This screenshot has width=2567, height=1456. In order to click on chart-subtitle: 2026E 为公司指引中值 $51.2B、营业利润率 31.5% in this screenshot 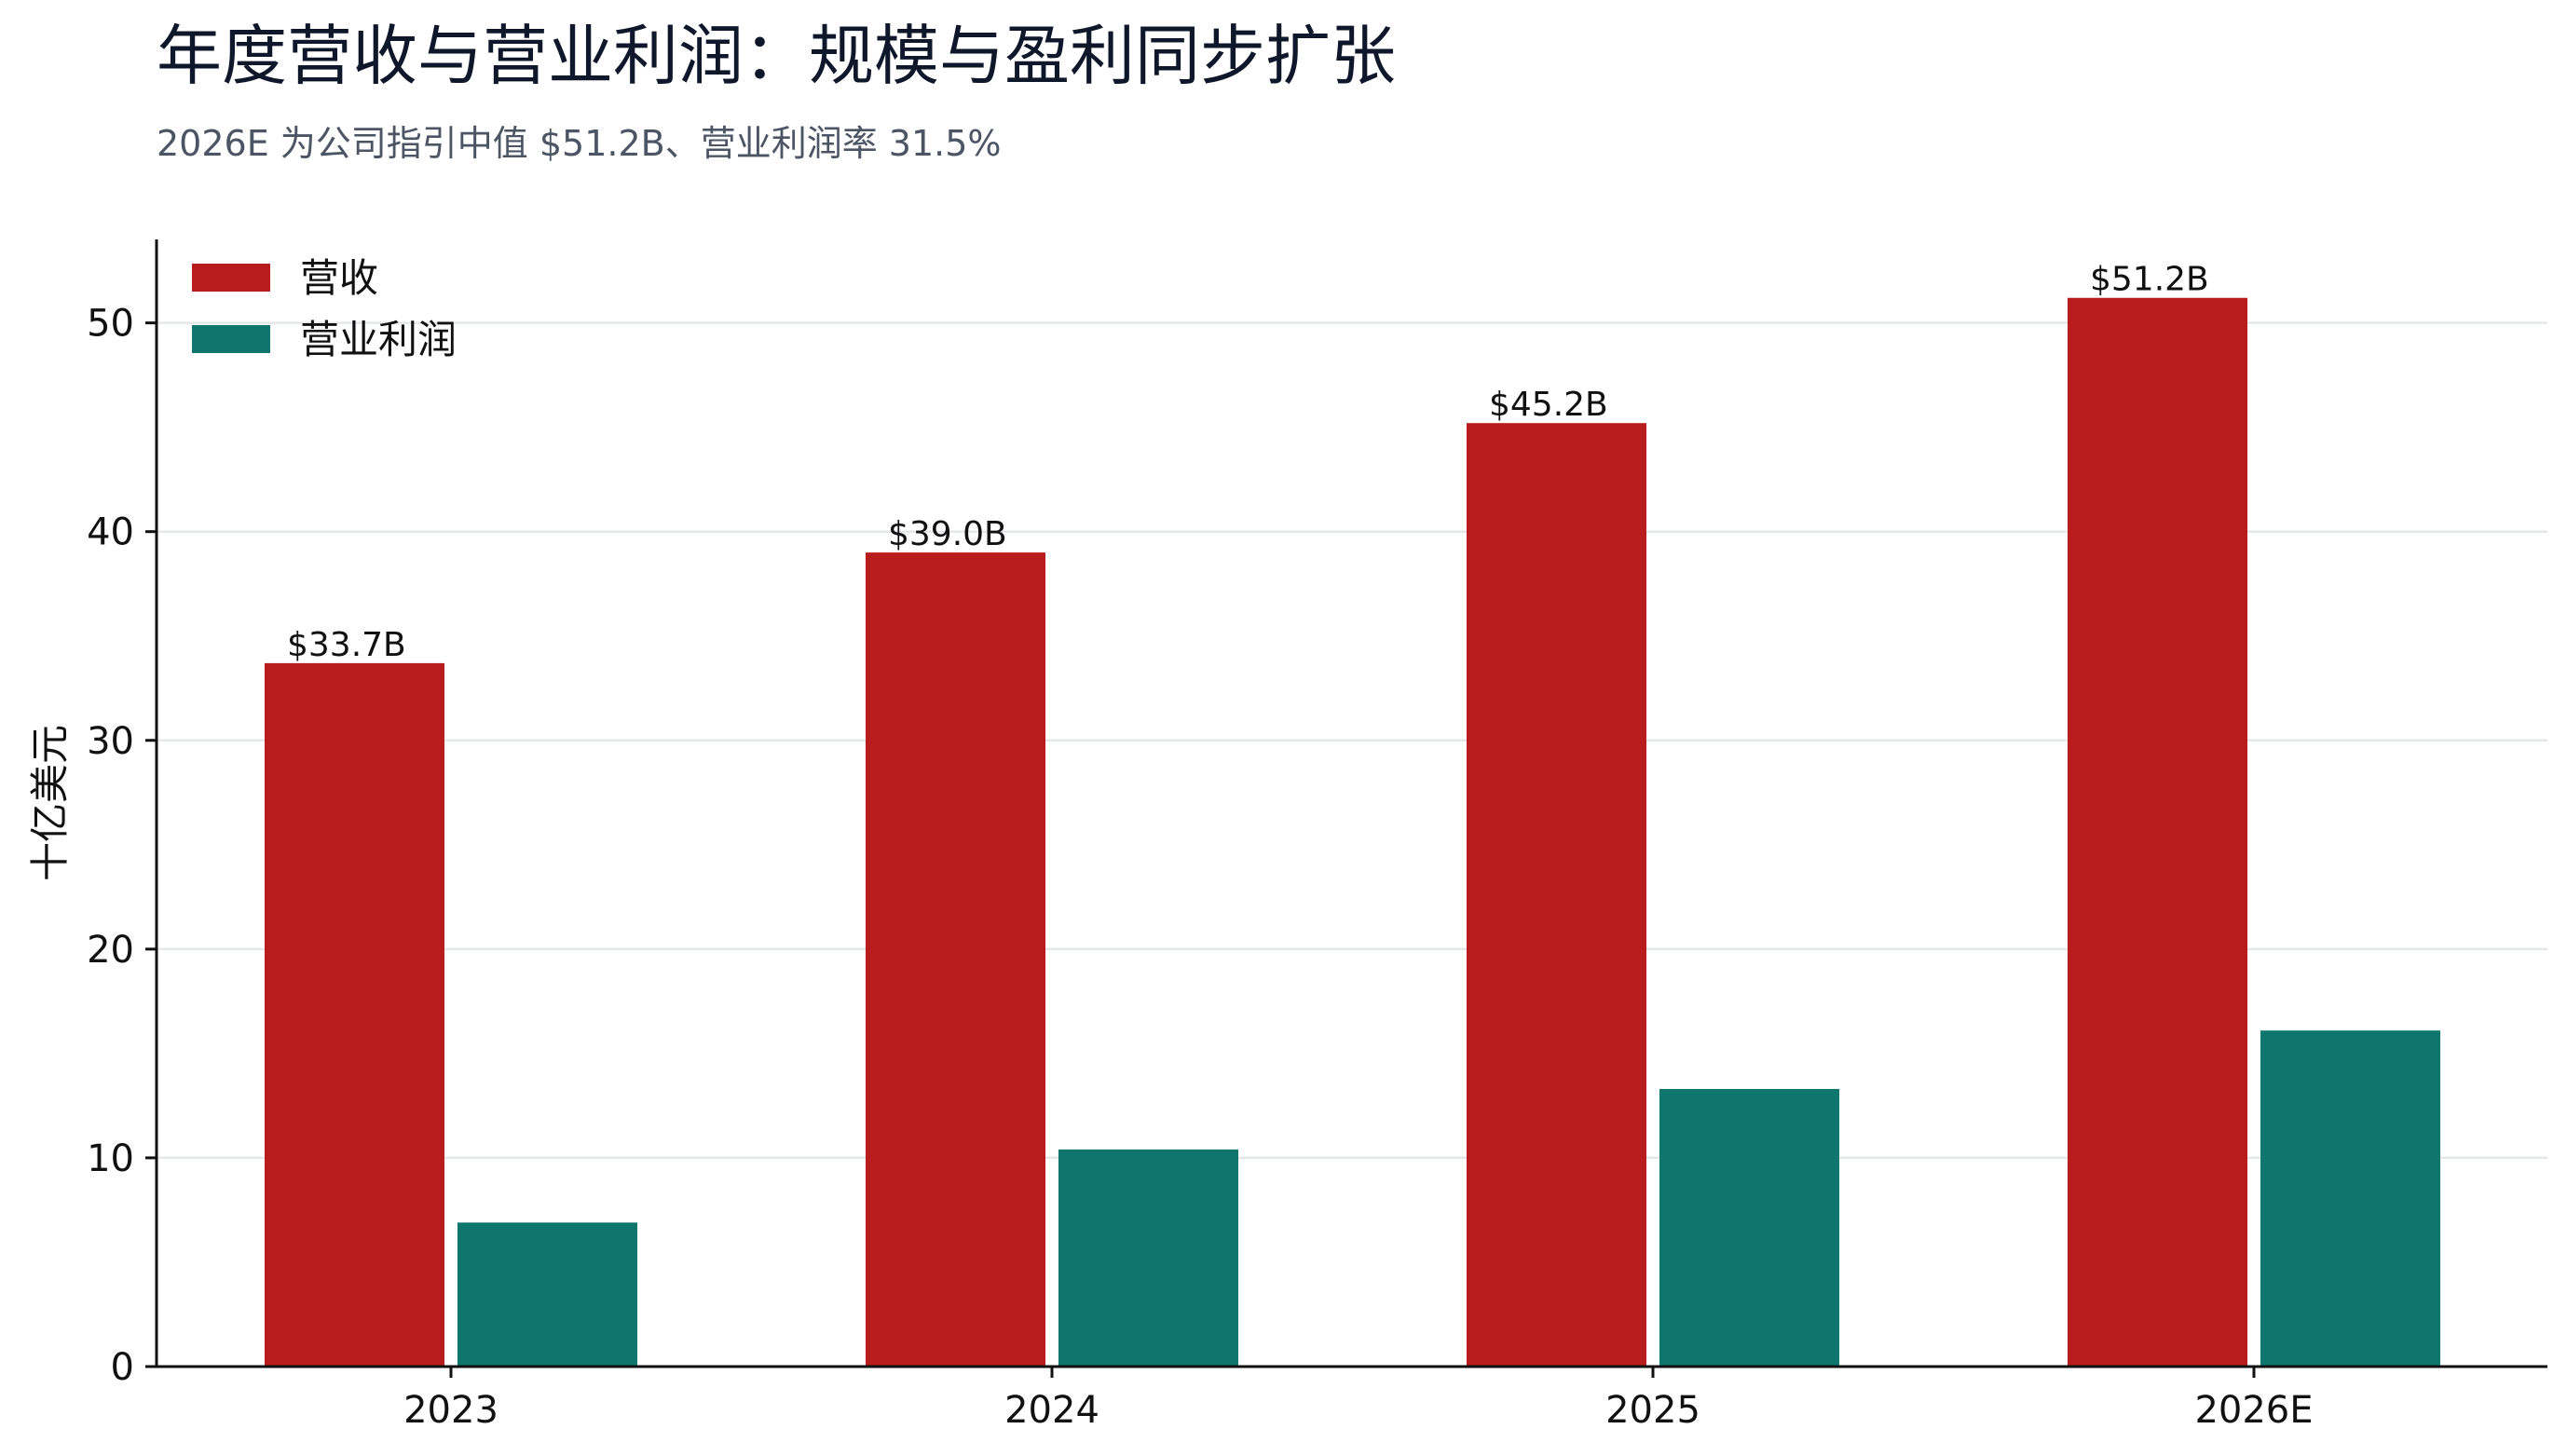, I will do `click(580, 143)`.